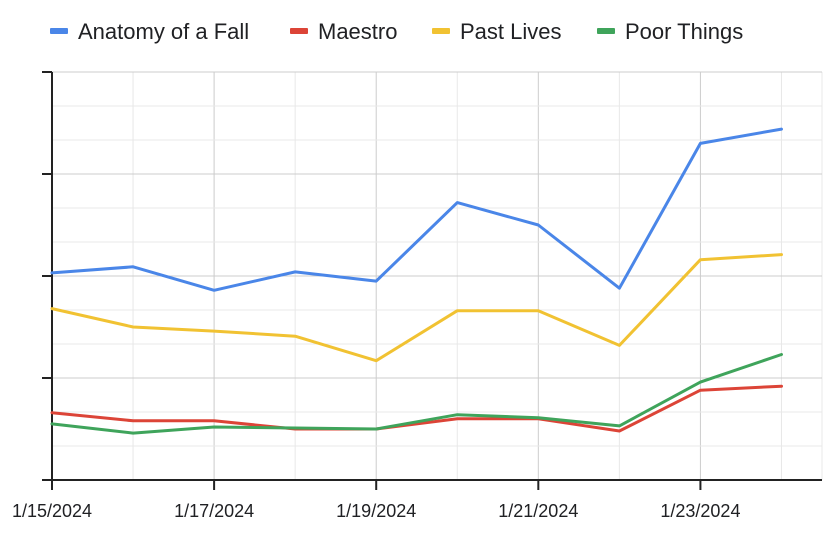  I want to click on legend-swatch-poor-things, so click(606, 31).